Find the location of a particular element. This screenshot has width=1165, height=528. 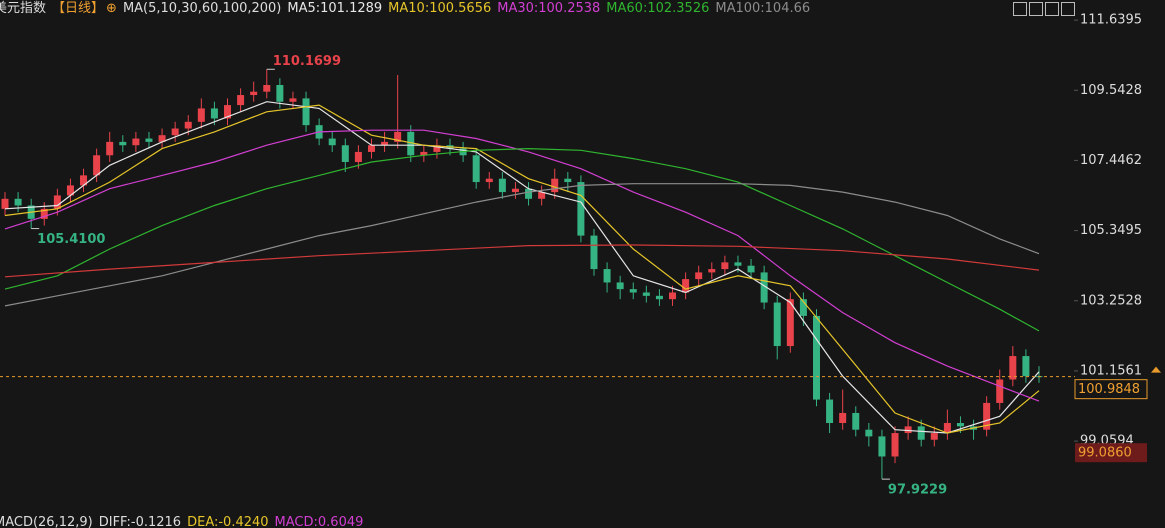

toolbar is located at coordinates (1043, 10).